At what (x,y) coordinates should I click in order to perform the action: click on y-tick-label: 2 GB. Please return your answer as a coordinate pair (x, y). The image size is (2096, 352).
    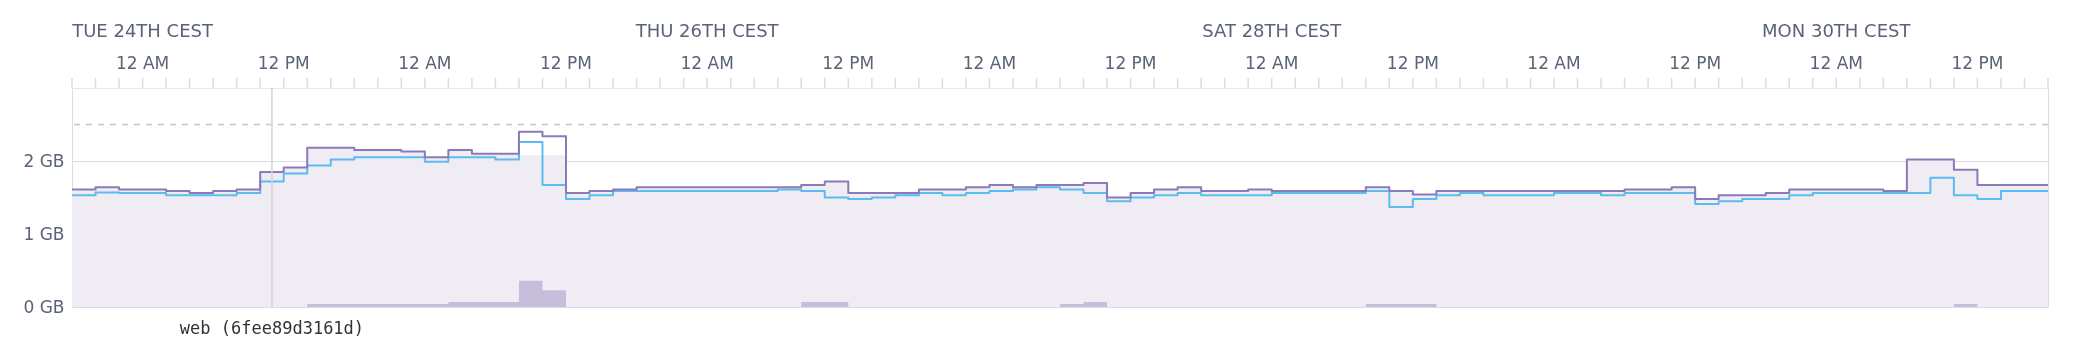
    Looking at the image, I should click on (44, 160).